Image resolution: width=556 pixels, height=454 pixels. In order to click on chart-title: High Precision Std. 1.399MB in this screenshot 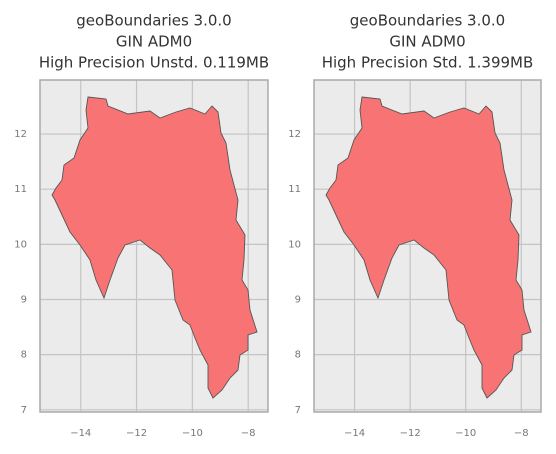, I will do `click(428, 63)`.